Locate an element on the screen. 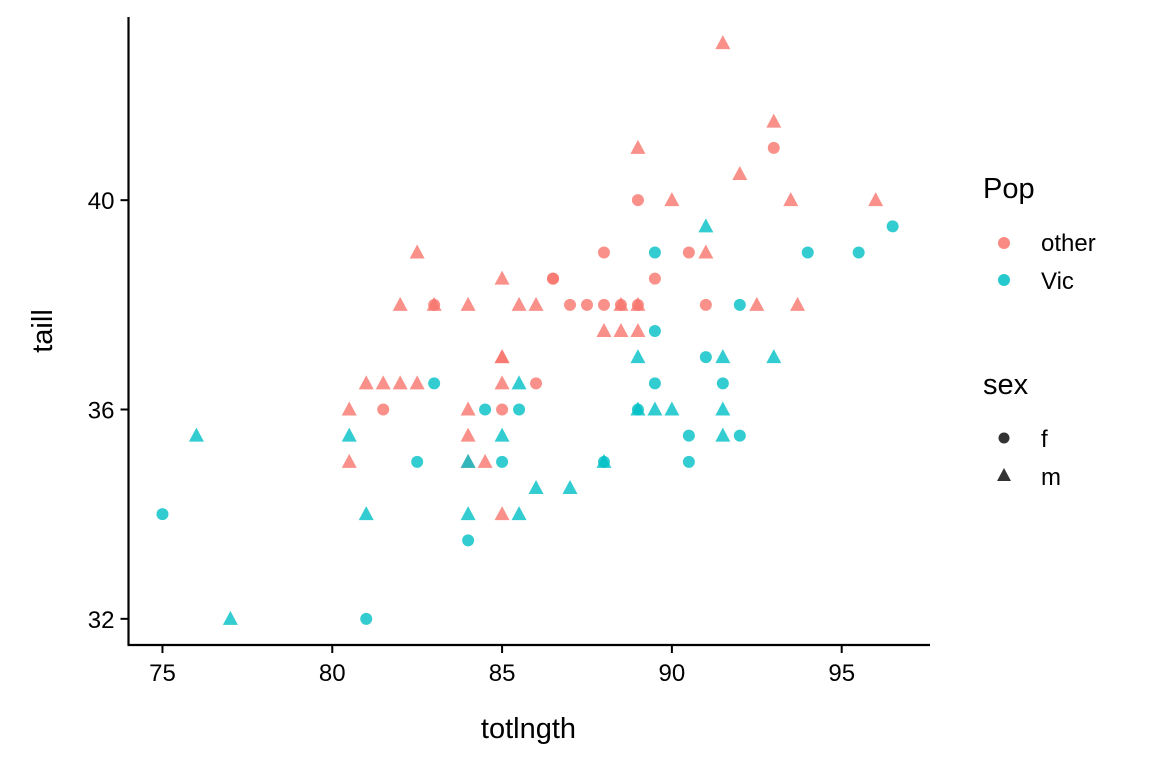 This screenshot has width=1152, height=768. x-axis-ticks: 75 80 85 90 95 is located at coordinates (502, 666).